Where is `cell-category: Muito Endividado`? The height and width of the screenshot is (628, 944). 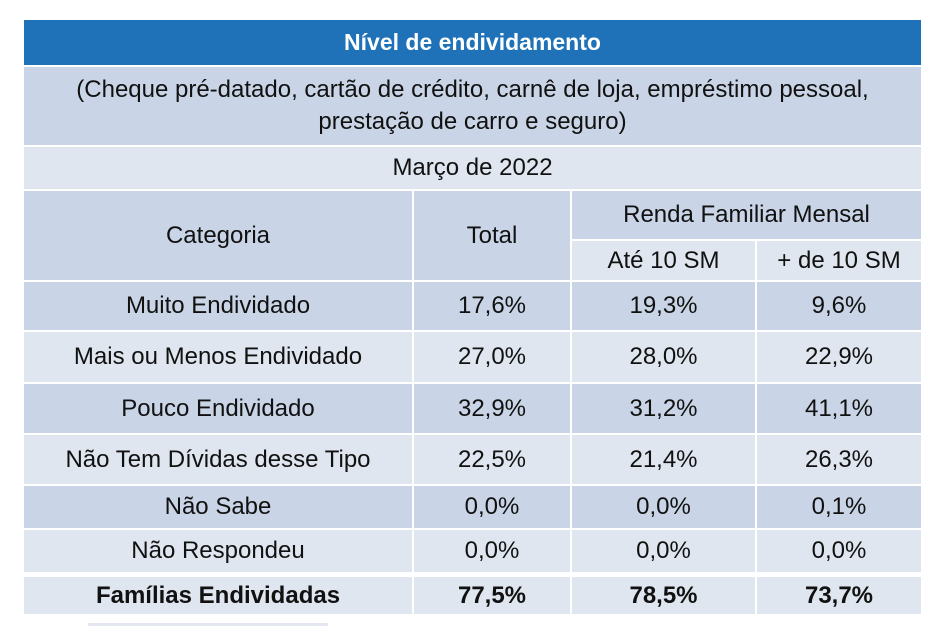
cell-category: Muito Endividado is located at coordinates (218, 306).